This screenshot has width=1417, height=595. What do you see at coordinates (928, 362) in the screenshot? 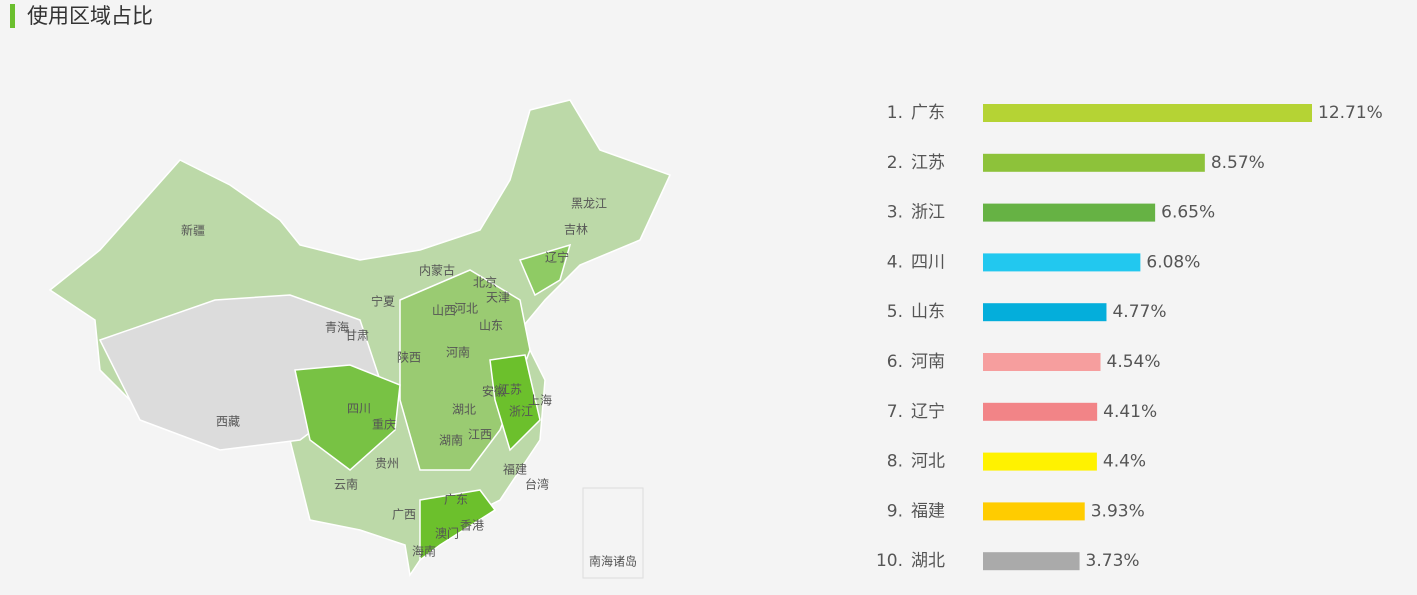
I see `category-label: 河南` at bounding box center [928, 362].